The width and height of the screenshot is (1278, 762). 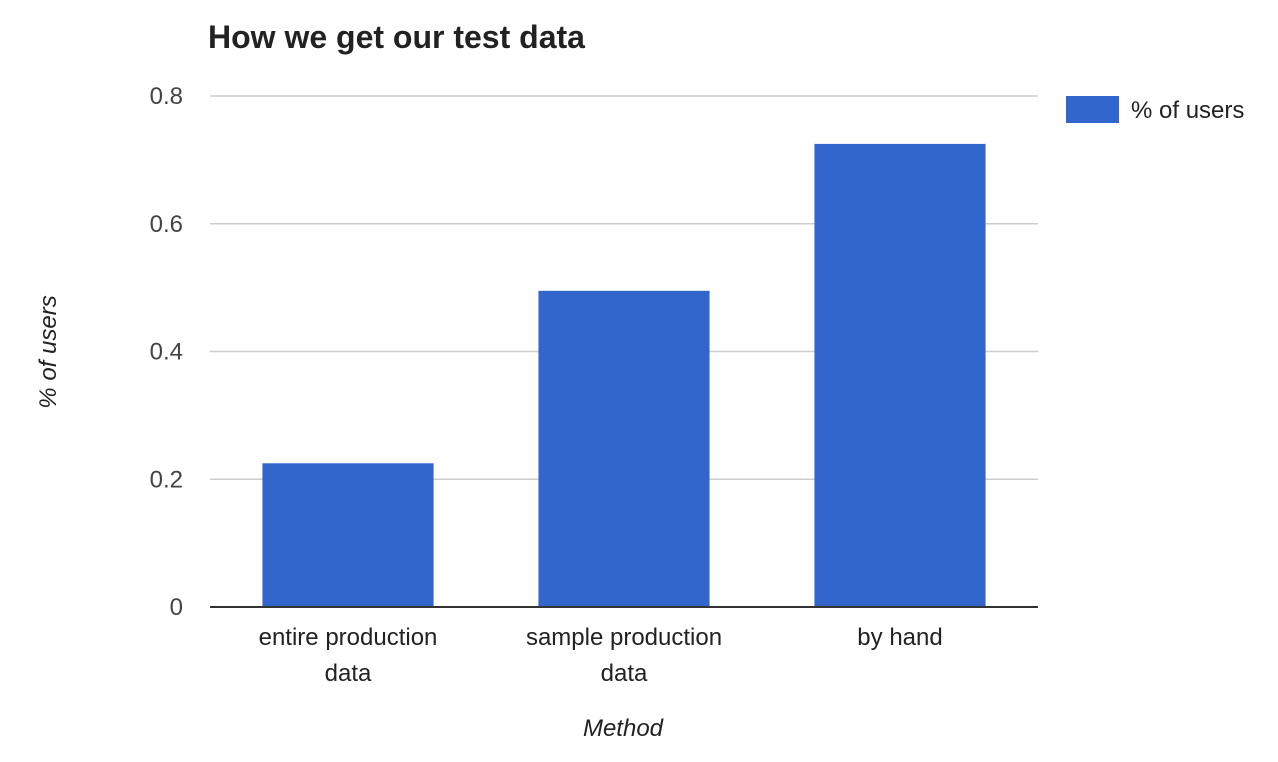 What do you see at coordinates (348, 637) in the screenshot?
I see `x-tick-label: entire production` at bounding box center [348, 637].